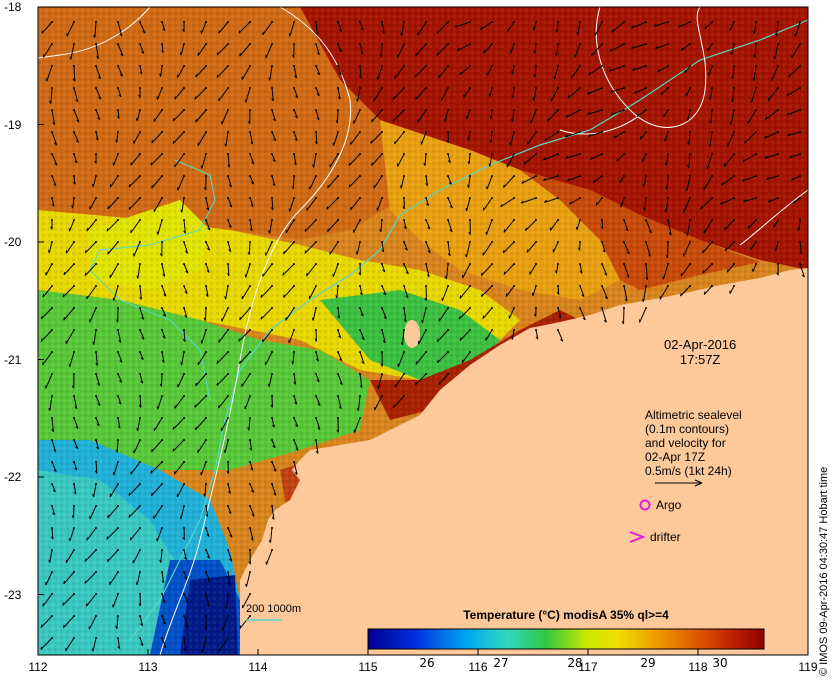 Image resolution: width=840 pixels, height=680 pixels. I want to click on y-axis, so click(41, 300).